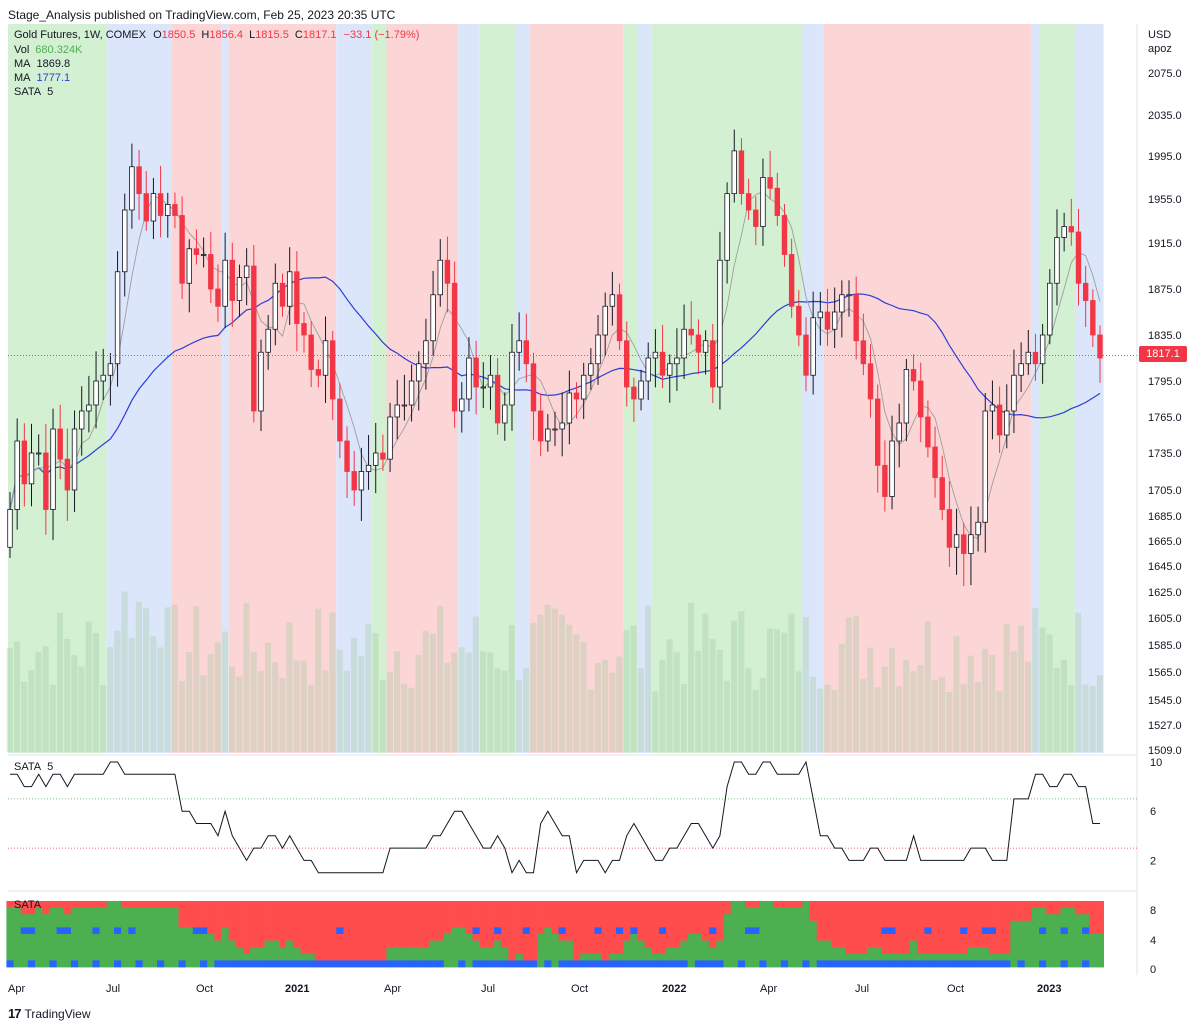 The width and height of the screenshot is (1200, 1028). Describe the element at coordinates (42, 78) in the screenshot. I see `legend-ma2-row: MA 1777.1` at that location.